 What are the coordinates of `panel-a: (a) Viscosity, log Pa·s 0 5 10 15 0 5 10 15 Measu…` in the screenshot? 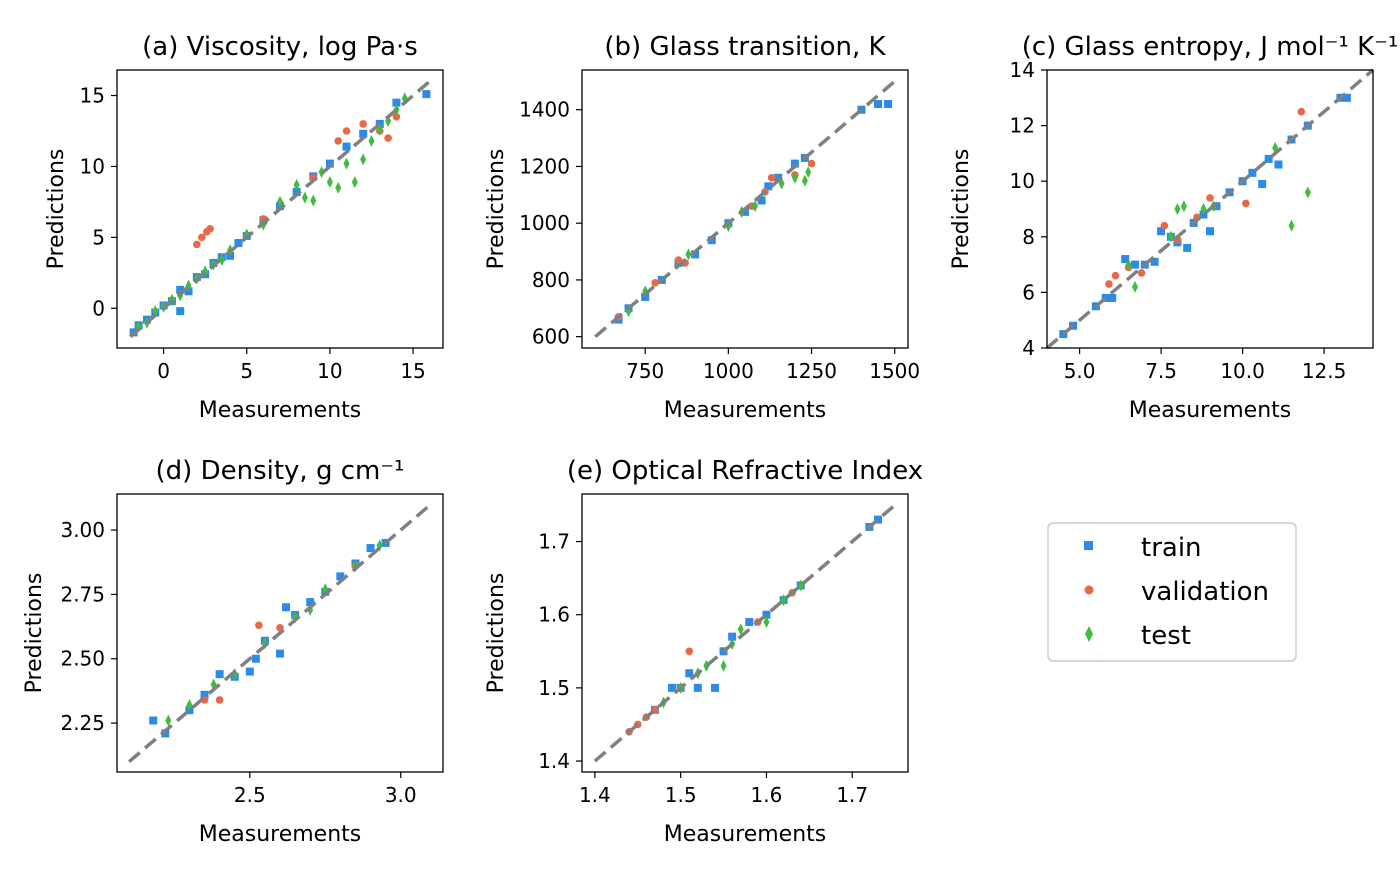 It's located at (243, 227).